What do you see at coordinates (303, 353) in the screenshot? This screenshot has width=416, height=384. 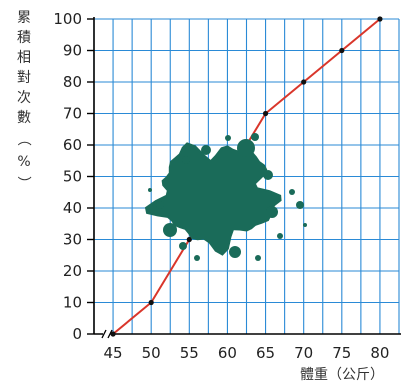 I see `x-tick-label: 70` at bounding box center [303, 353].